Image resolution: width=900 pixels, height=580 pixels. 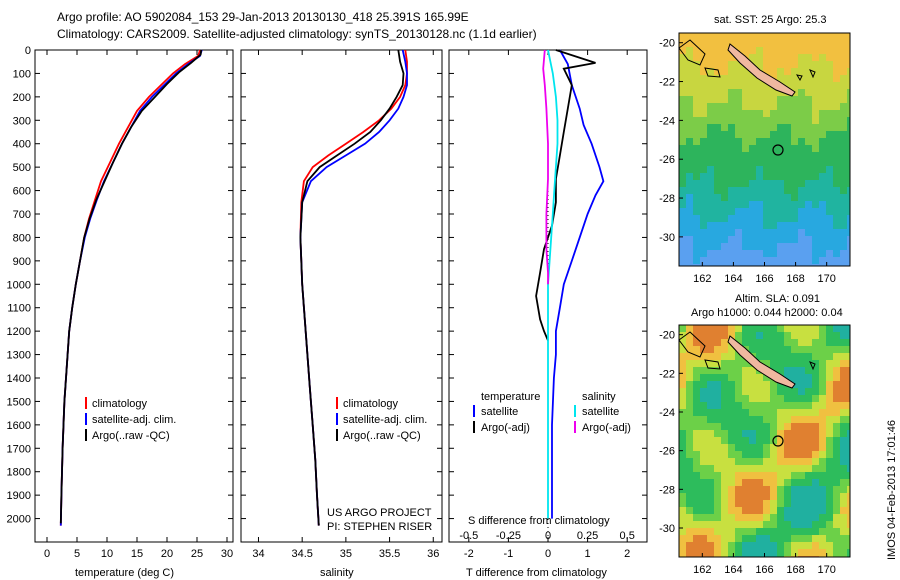 I want to click on satellite-line, so click(x=578, y=284).